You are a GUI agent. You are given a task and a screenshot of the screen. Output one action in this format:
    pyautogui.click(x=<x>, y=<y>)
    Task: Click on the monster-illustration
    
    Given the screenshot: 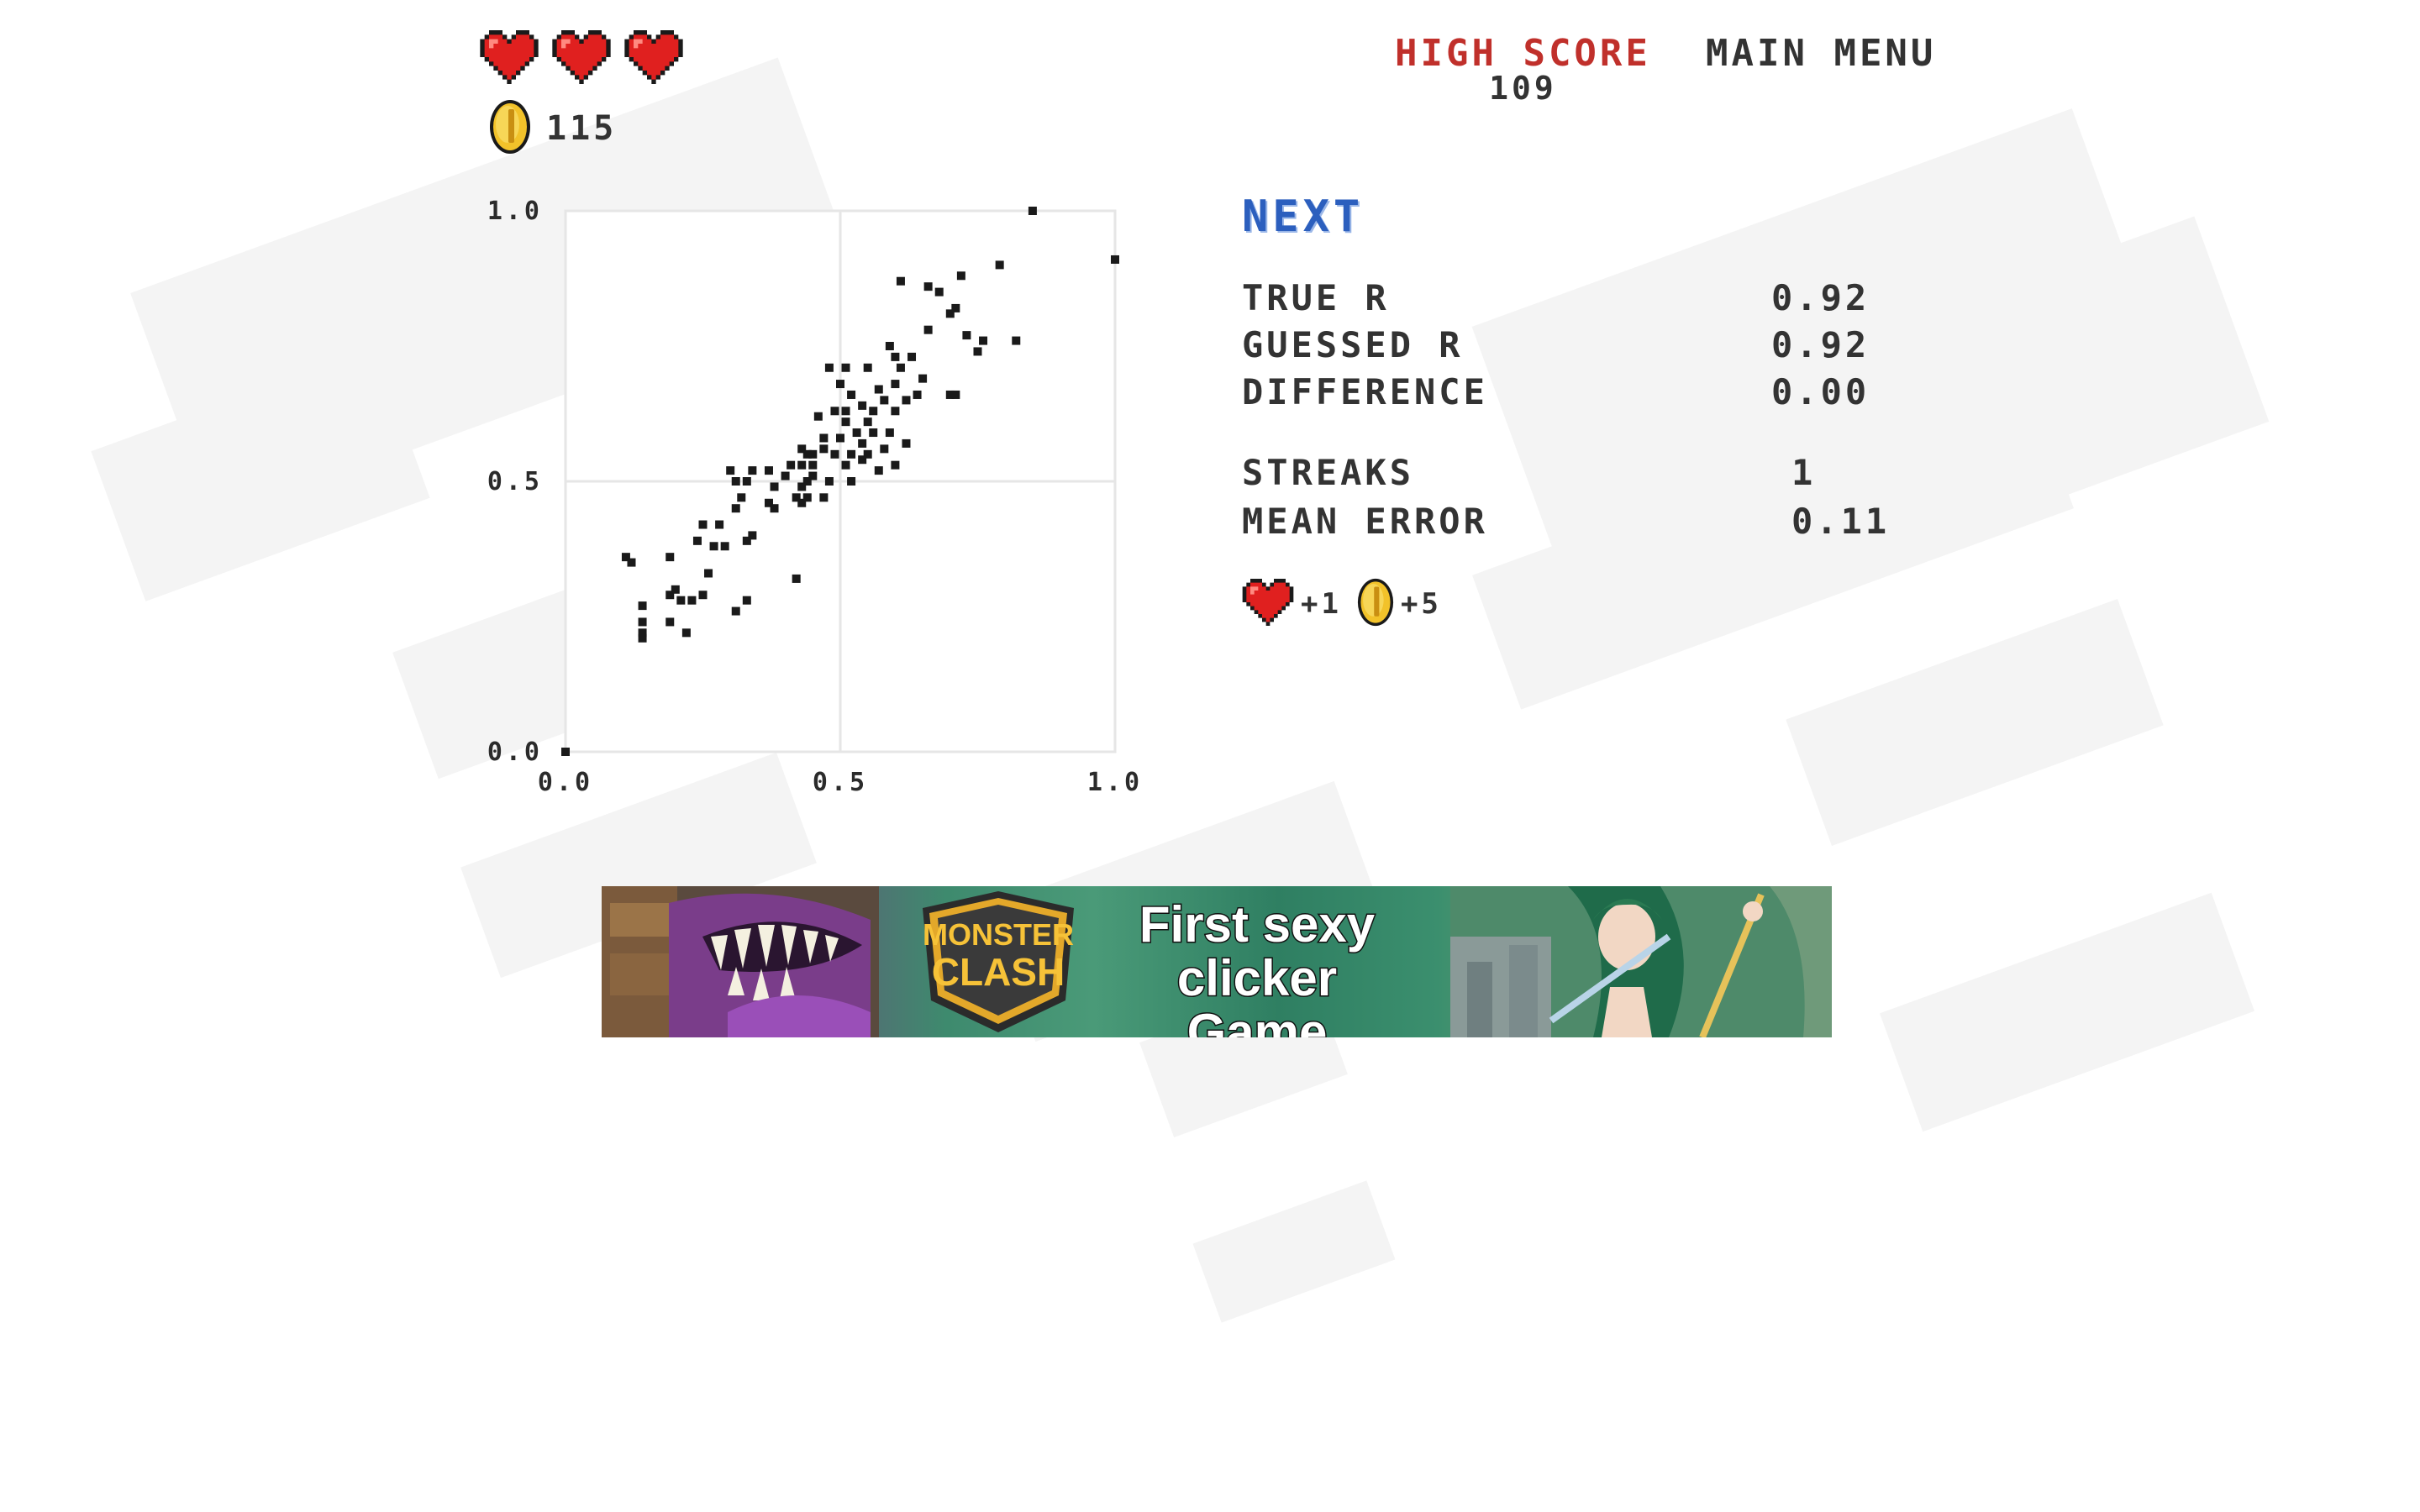 What is the action you would take?
    pyautogui.click(x=740, y=961)
    